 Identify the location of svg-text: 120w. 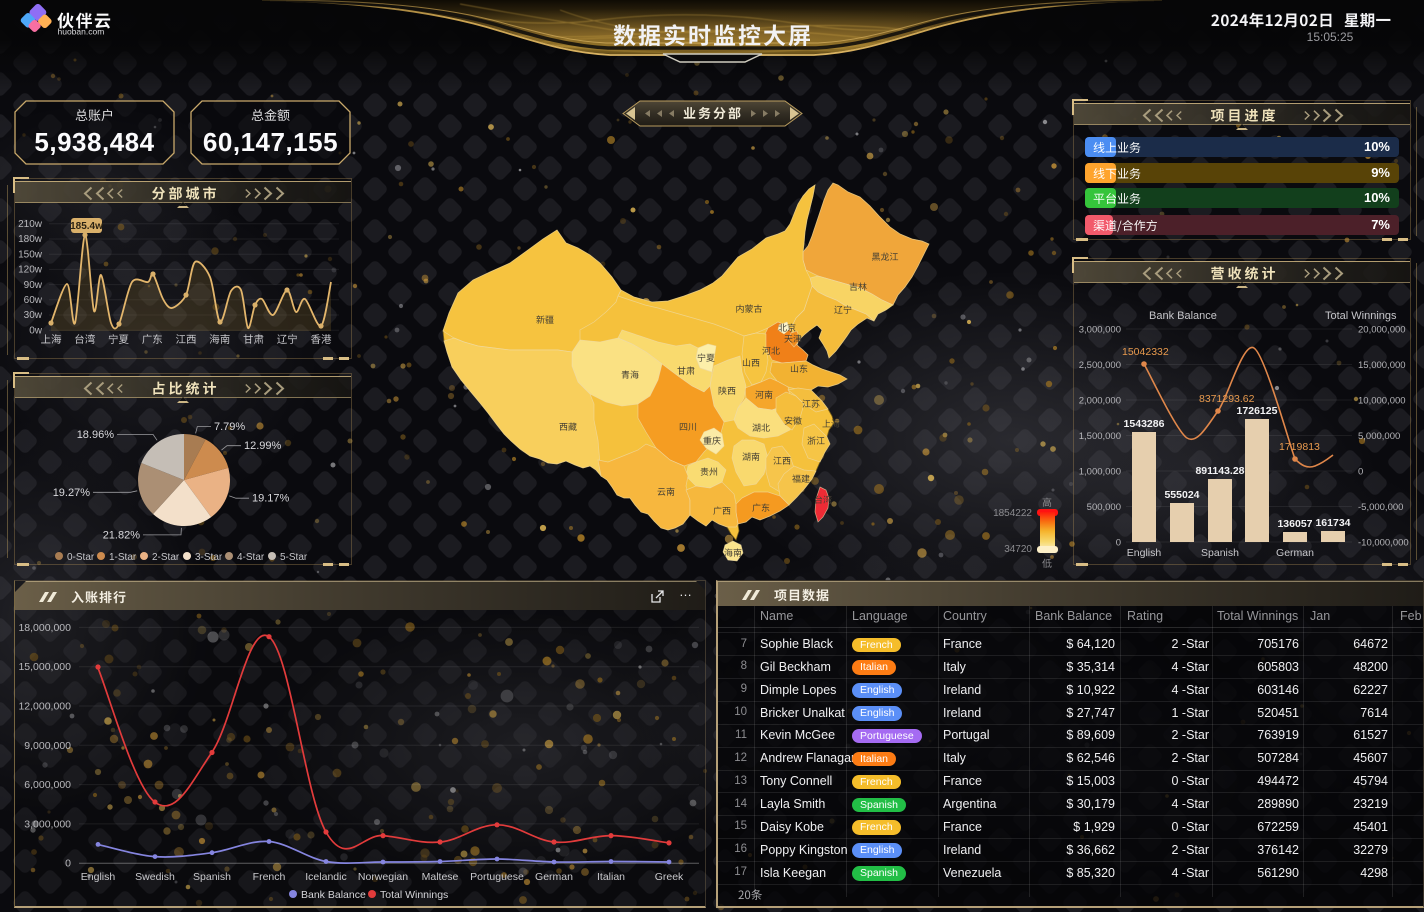
(30, 270).